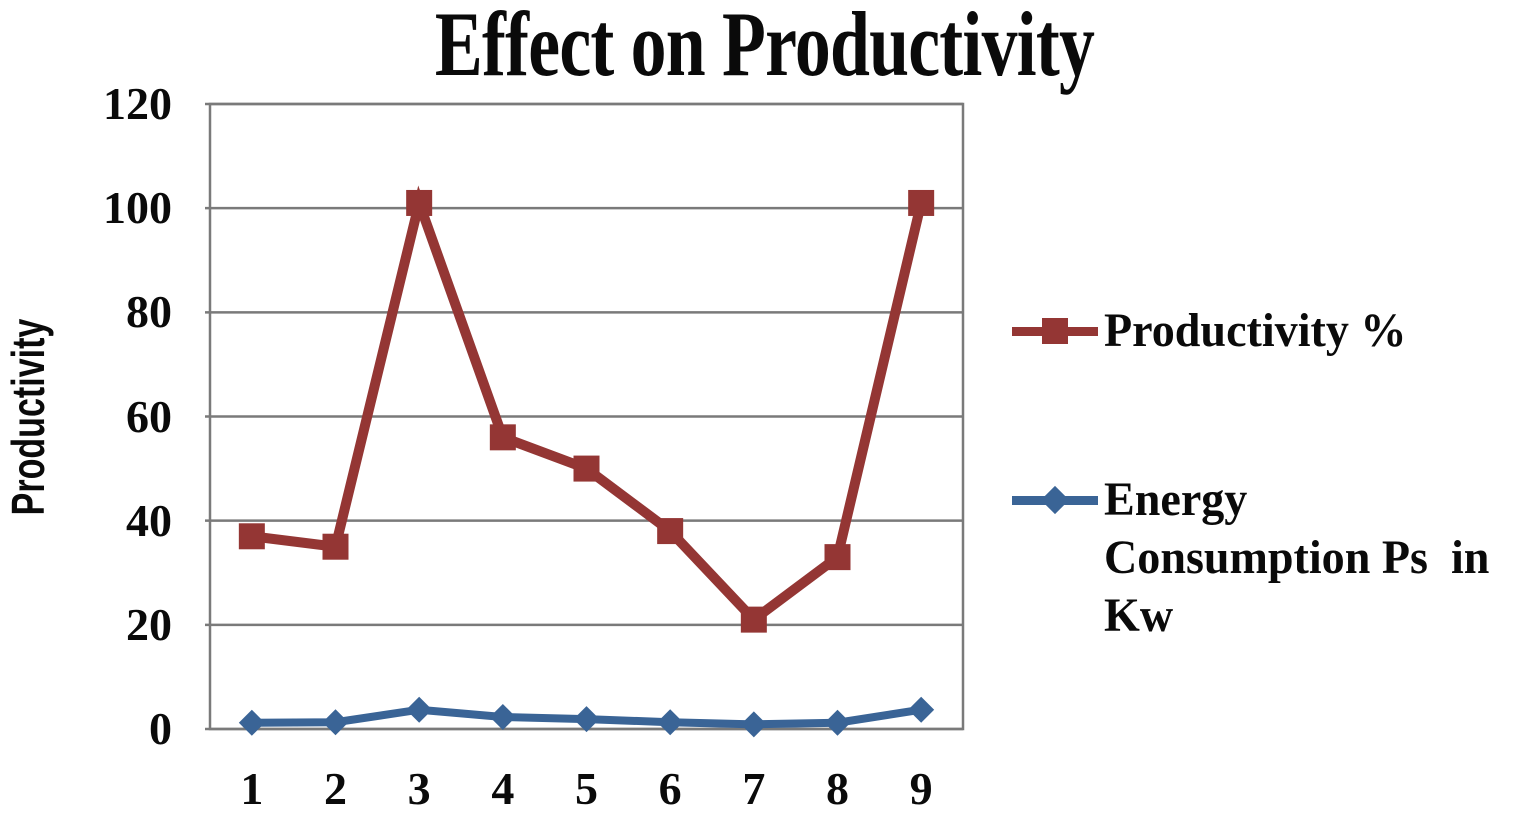 This screenshot has width=1529, height=813. I want to click on x-category-label: 2, so click(335, 788).